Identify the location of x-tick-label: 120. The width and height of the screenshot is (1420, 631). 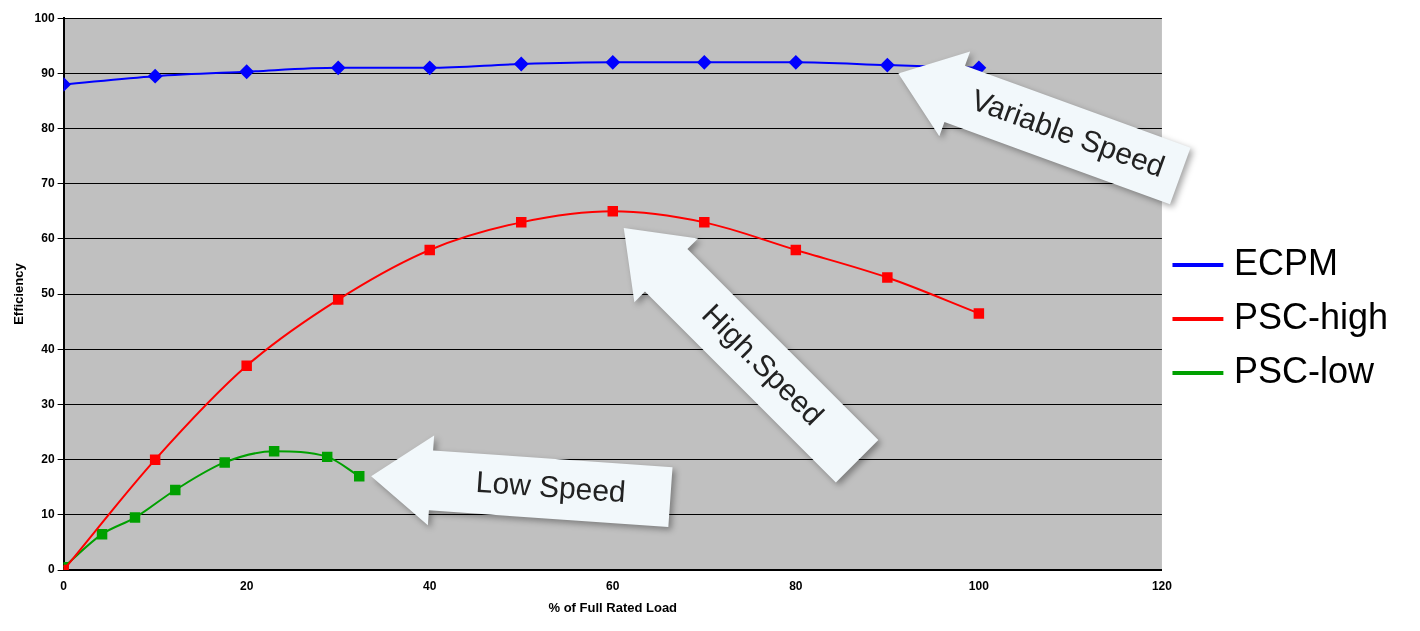
(1162, 585).